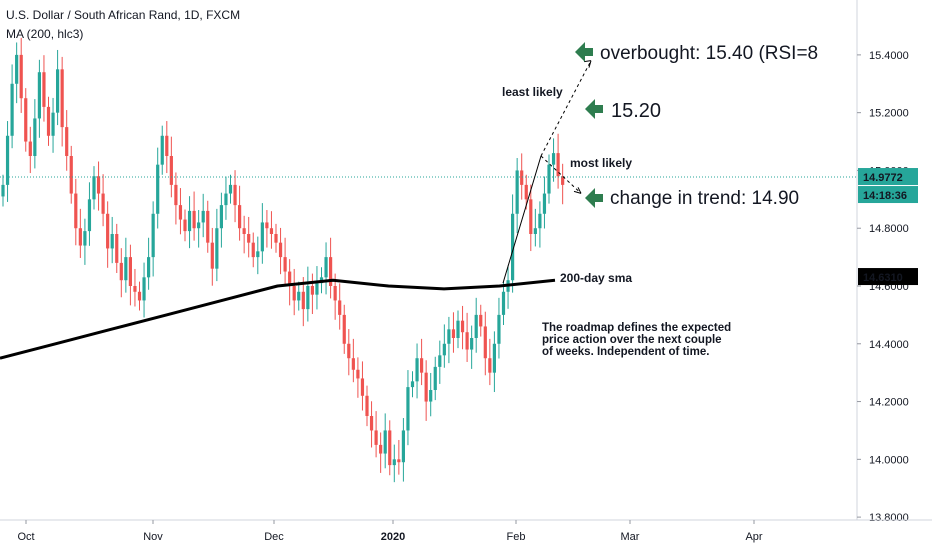 Image resolution: width=932 pixels, height=550 pixels. What do you see at coordinates (889, 460) in the screenshot?
I see `price-tick-label: 14.0000` at bounding box center [889, 460].